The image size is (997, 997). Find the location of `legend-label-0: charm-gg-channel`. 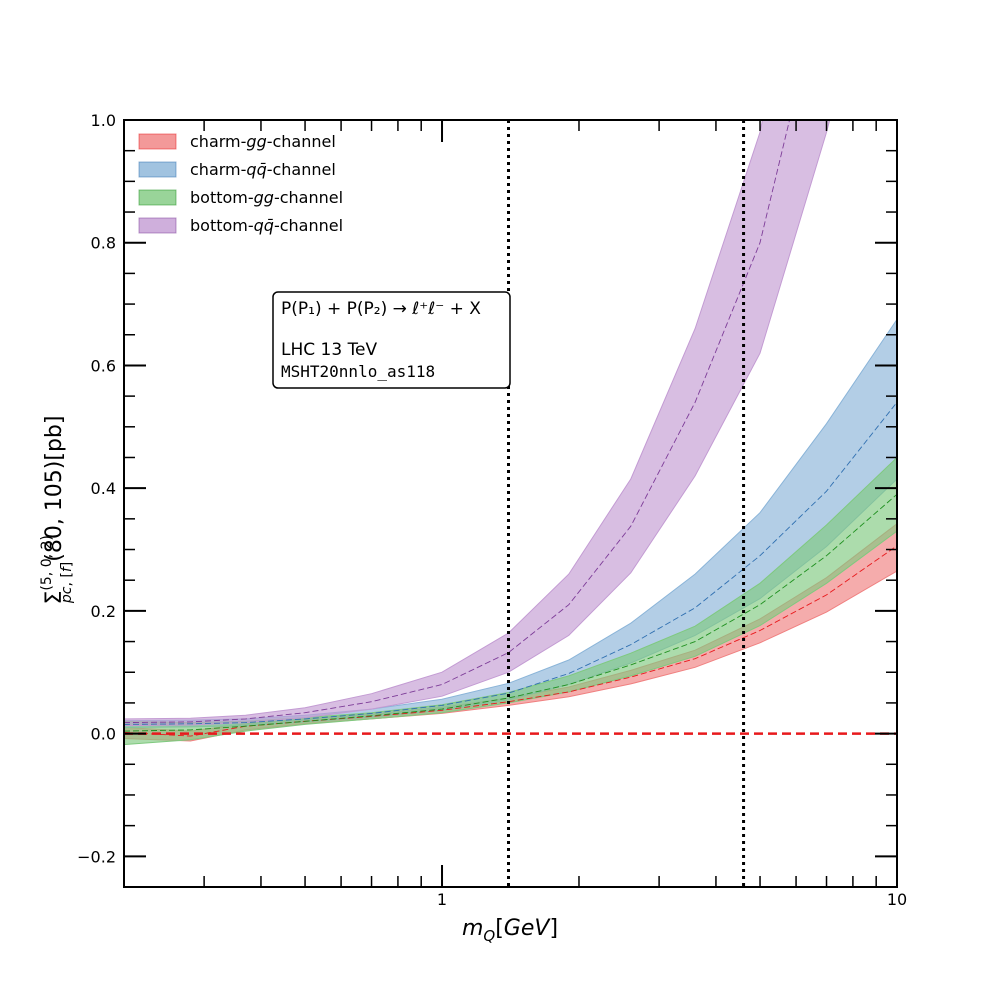

legend-label-0: charm-gg-channel is located at coordinates (263, 141).